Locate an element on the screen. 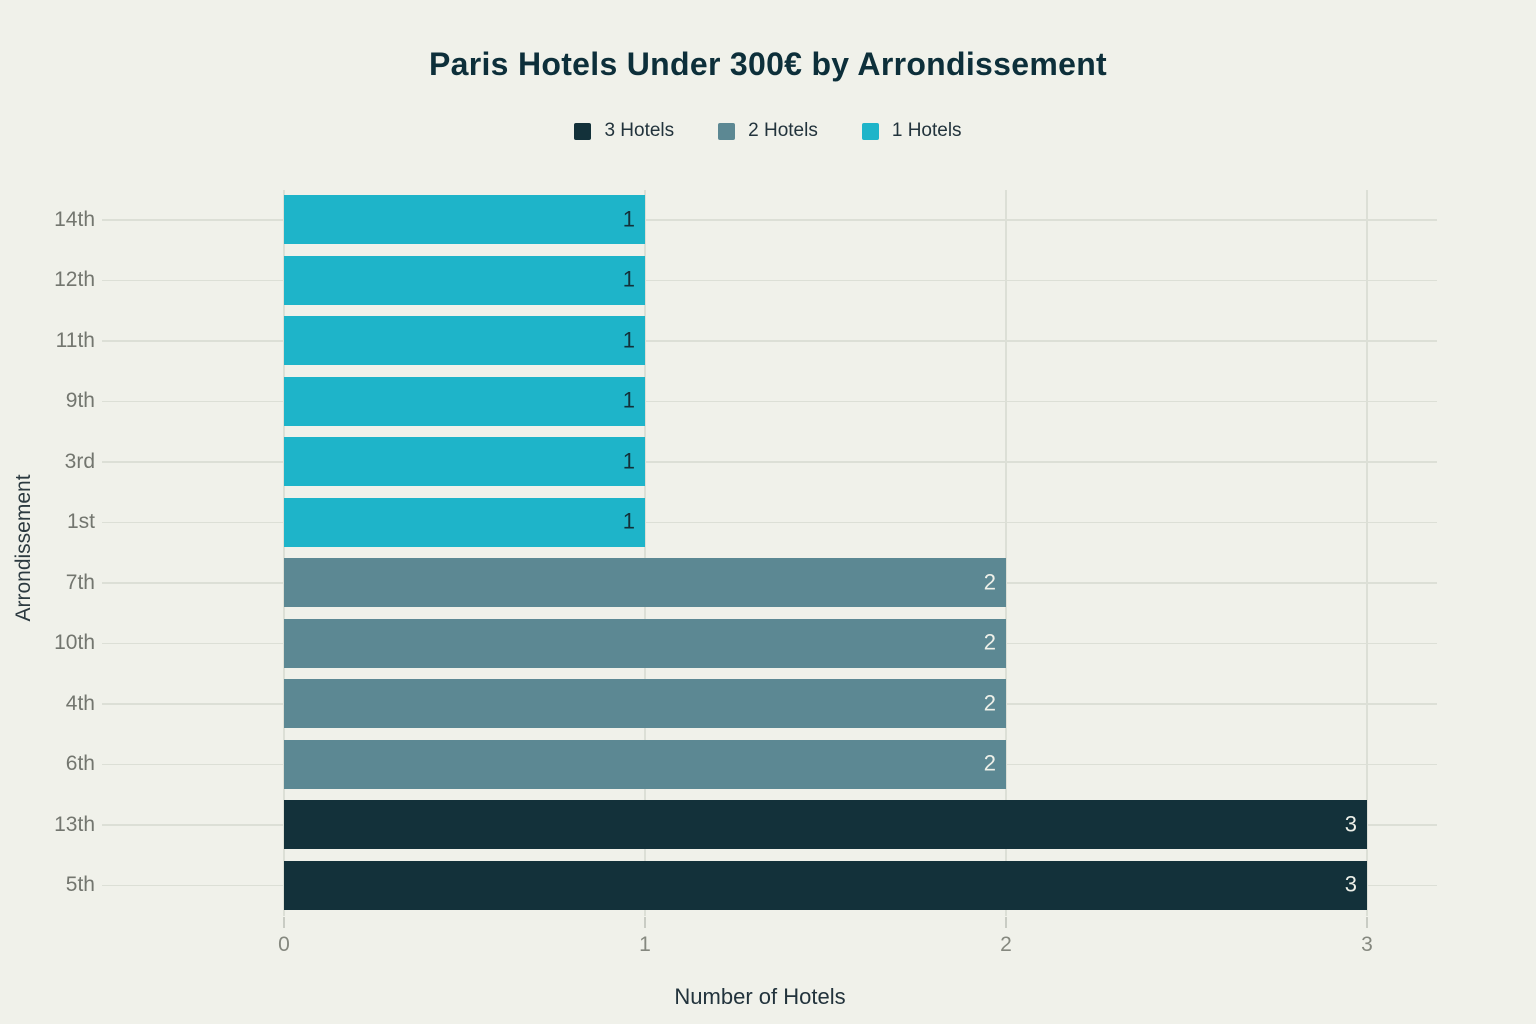 The image size is (1536, 1024). y-tick-label: 9th is located at coordinates (80, 401).